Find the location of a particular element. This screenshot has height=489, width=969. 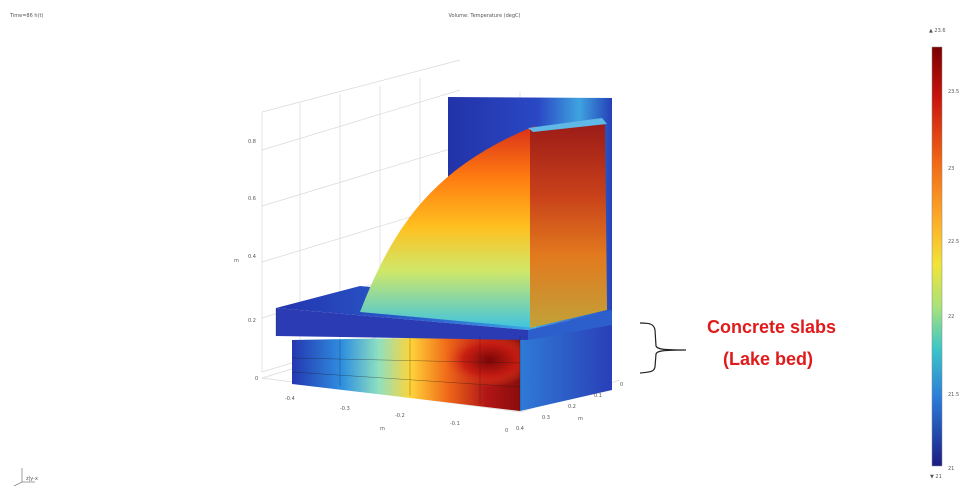

colorbar-tick-label: 22 is located at coordinates (951, 317).